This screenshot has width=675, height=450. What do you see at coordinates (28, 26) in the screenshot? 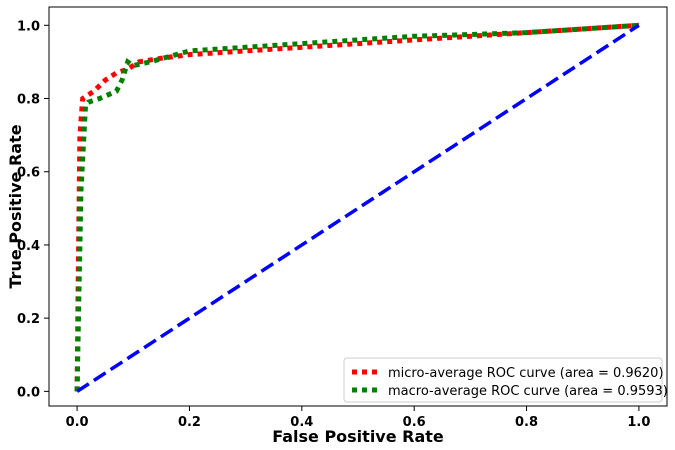
I see `y-tick-label: 1.0` at bounding box center [28, 26].